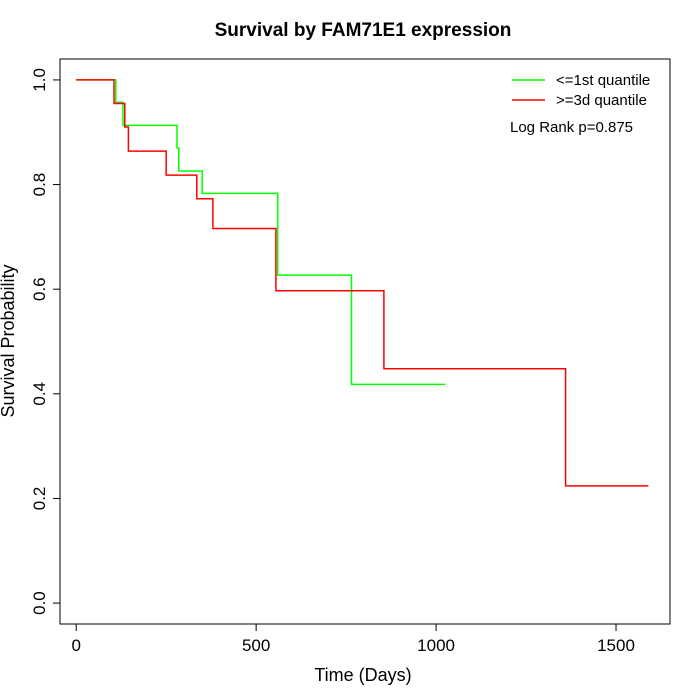 The image size is (700, 700). What do you see at coordinates (616, 645) in the screenshot?
I see `x-tick-label: 1500` at bounding box center [616, 645].